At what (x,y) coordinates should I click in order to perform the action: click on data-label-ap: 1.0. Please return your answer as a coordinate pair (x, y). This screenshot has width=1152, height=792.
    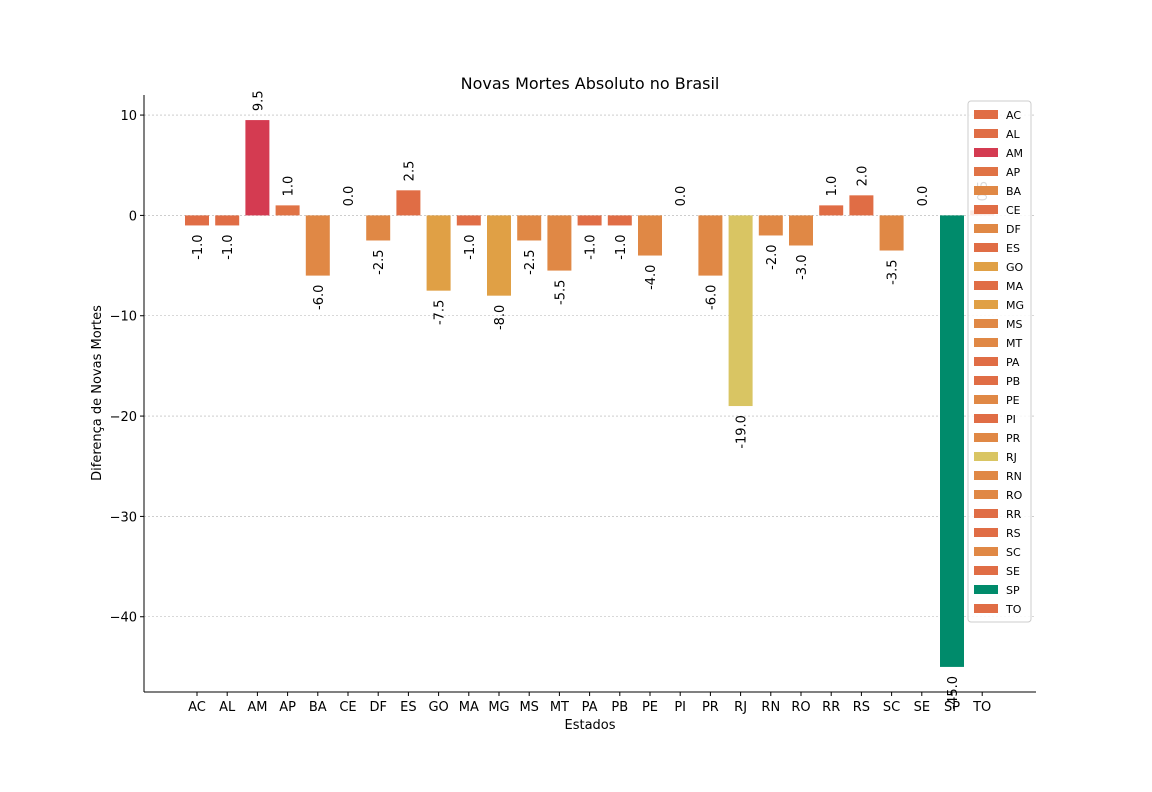
    Looking at the image, I should click on (289, 186).